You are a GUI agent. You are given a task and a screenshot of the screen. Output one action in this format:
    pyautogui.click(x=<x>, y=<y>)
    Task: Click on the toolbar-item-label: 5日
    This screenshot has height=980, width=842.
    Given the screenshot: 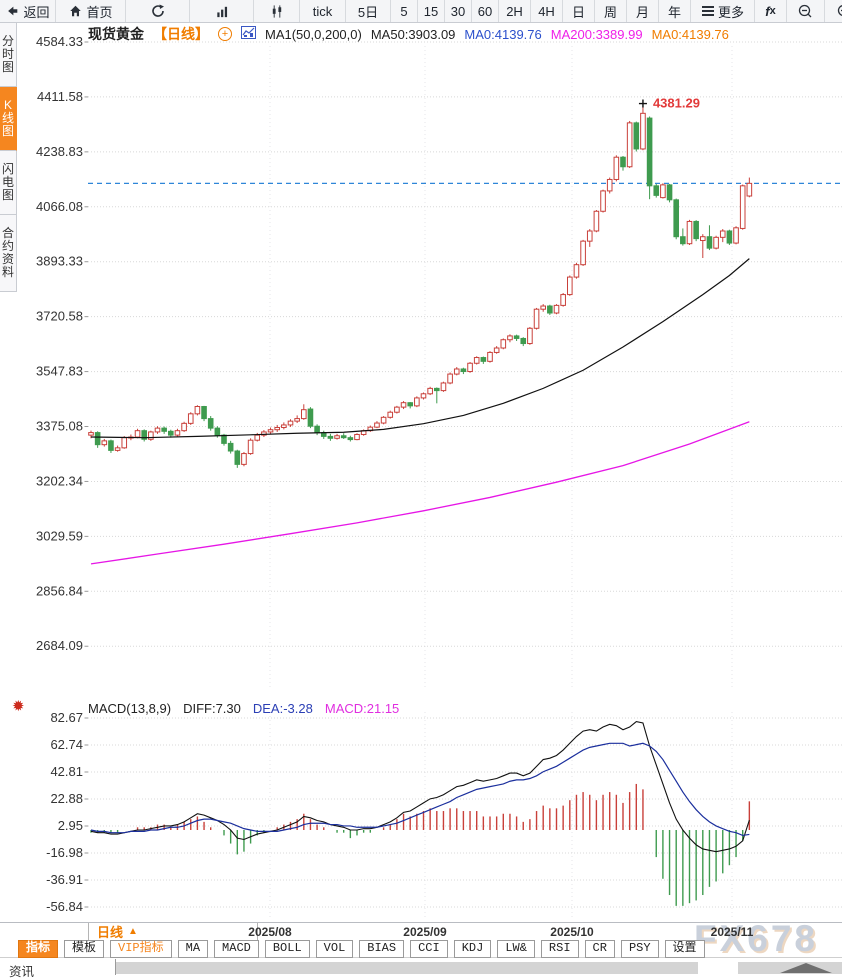 What is the action you would take?
    pyautogui.click(x=368, y=11)
    